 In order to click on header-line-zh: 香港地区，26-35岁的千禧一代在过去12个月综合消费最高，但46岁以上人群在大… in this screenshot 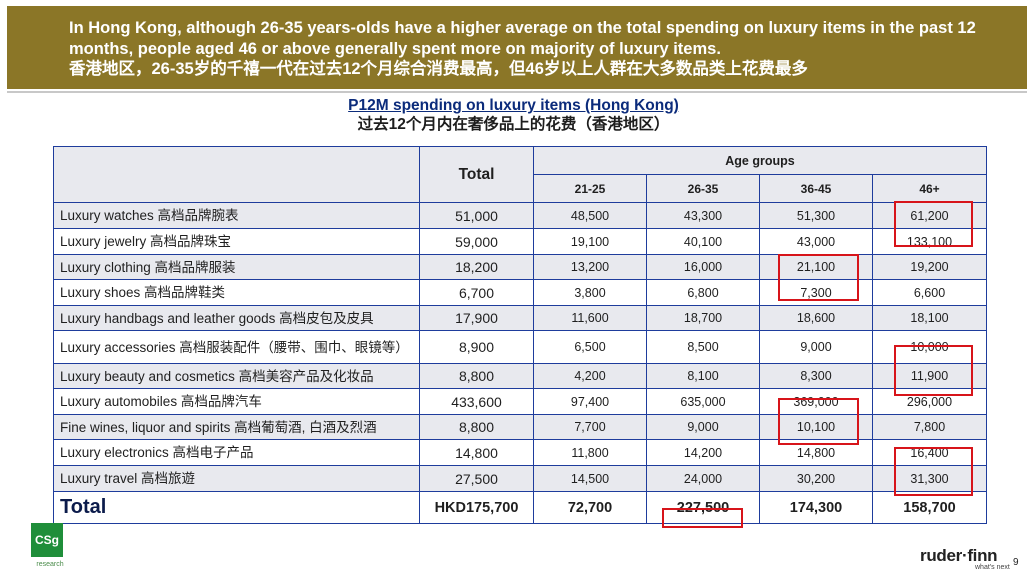, I will do `click(438, 69)`.